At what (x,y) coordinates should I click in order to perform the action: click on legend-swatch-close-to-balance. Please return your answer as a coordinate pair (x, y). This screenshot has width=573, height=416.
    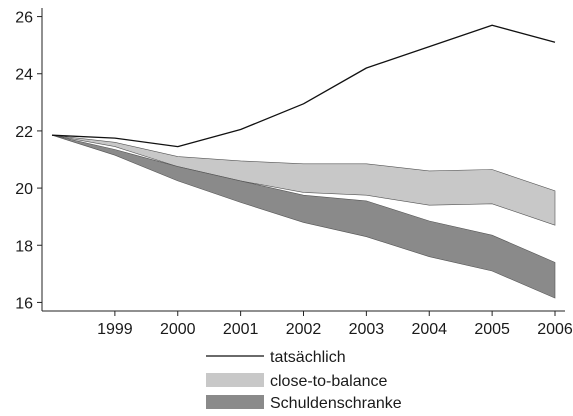
    Looking at the image, I should click on (235, 380).